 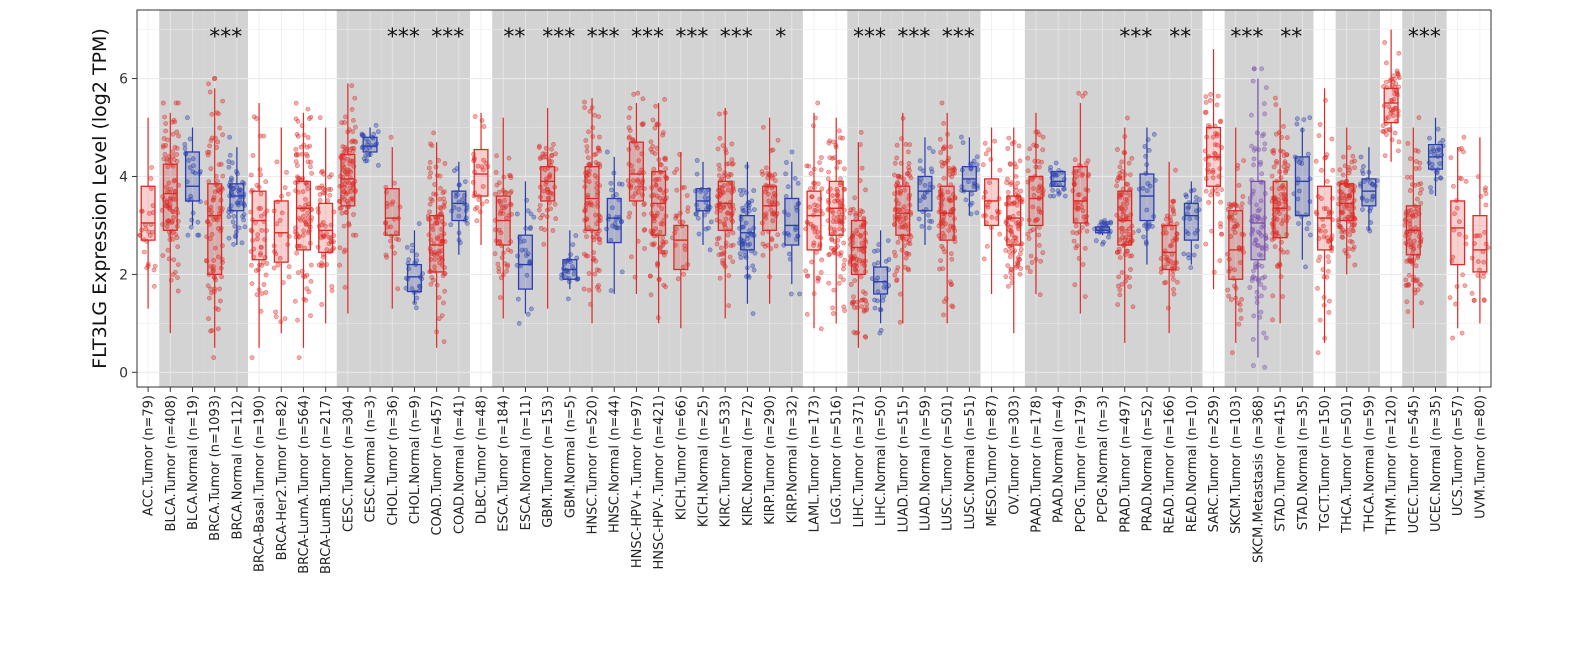 What do you see at coordinates (1435, 157) in the screenshot?
I see `box-UCEC.Normal` at bounding box center [1435, 157].